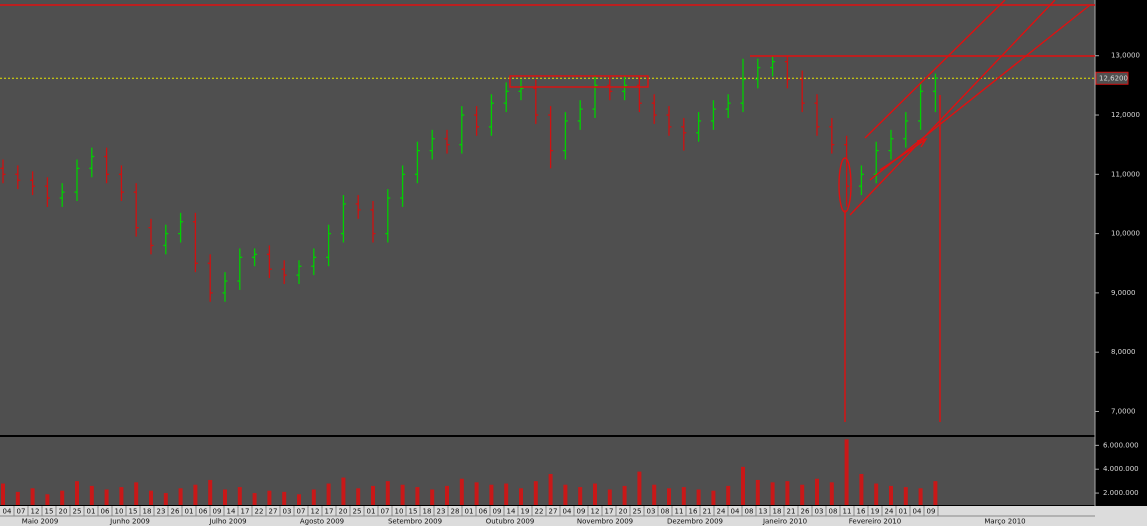 This screenshot has height=526, width=1147. I want to click on y-tick-label: 11,0000, so click(1125, 174).